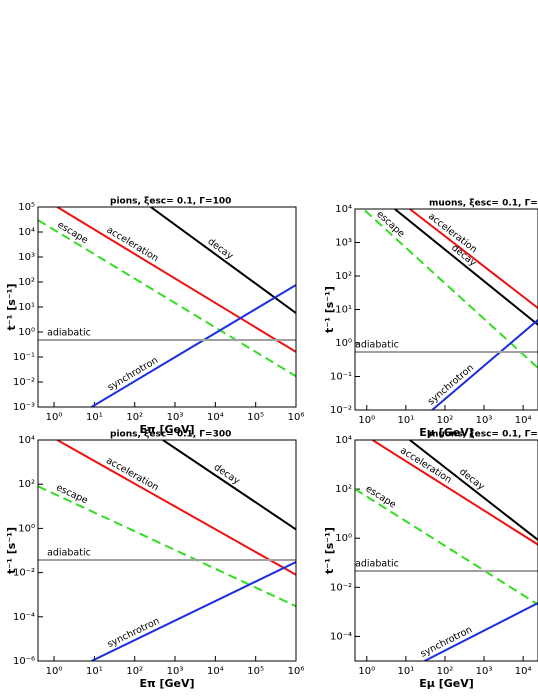 This screenshot has height=697, width=538. I want to click on chart-title: pions, ξesc= 0.1, Γ=100, so click(170, 202).